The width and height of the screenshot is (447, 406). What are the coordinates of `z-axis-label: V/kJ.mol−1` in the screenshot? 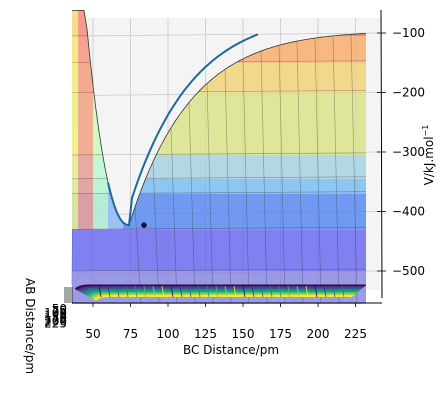 It's located at (428, 155).